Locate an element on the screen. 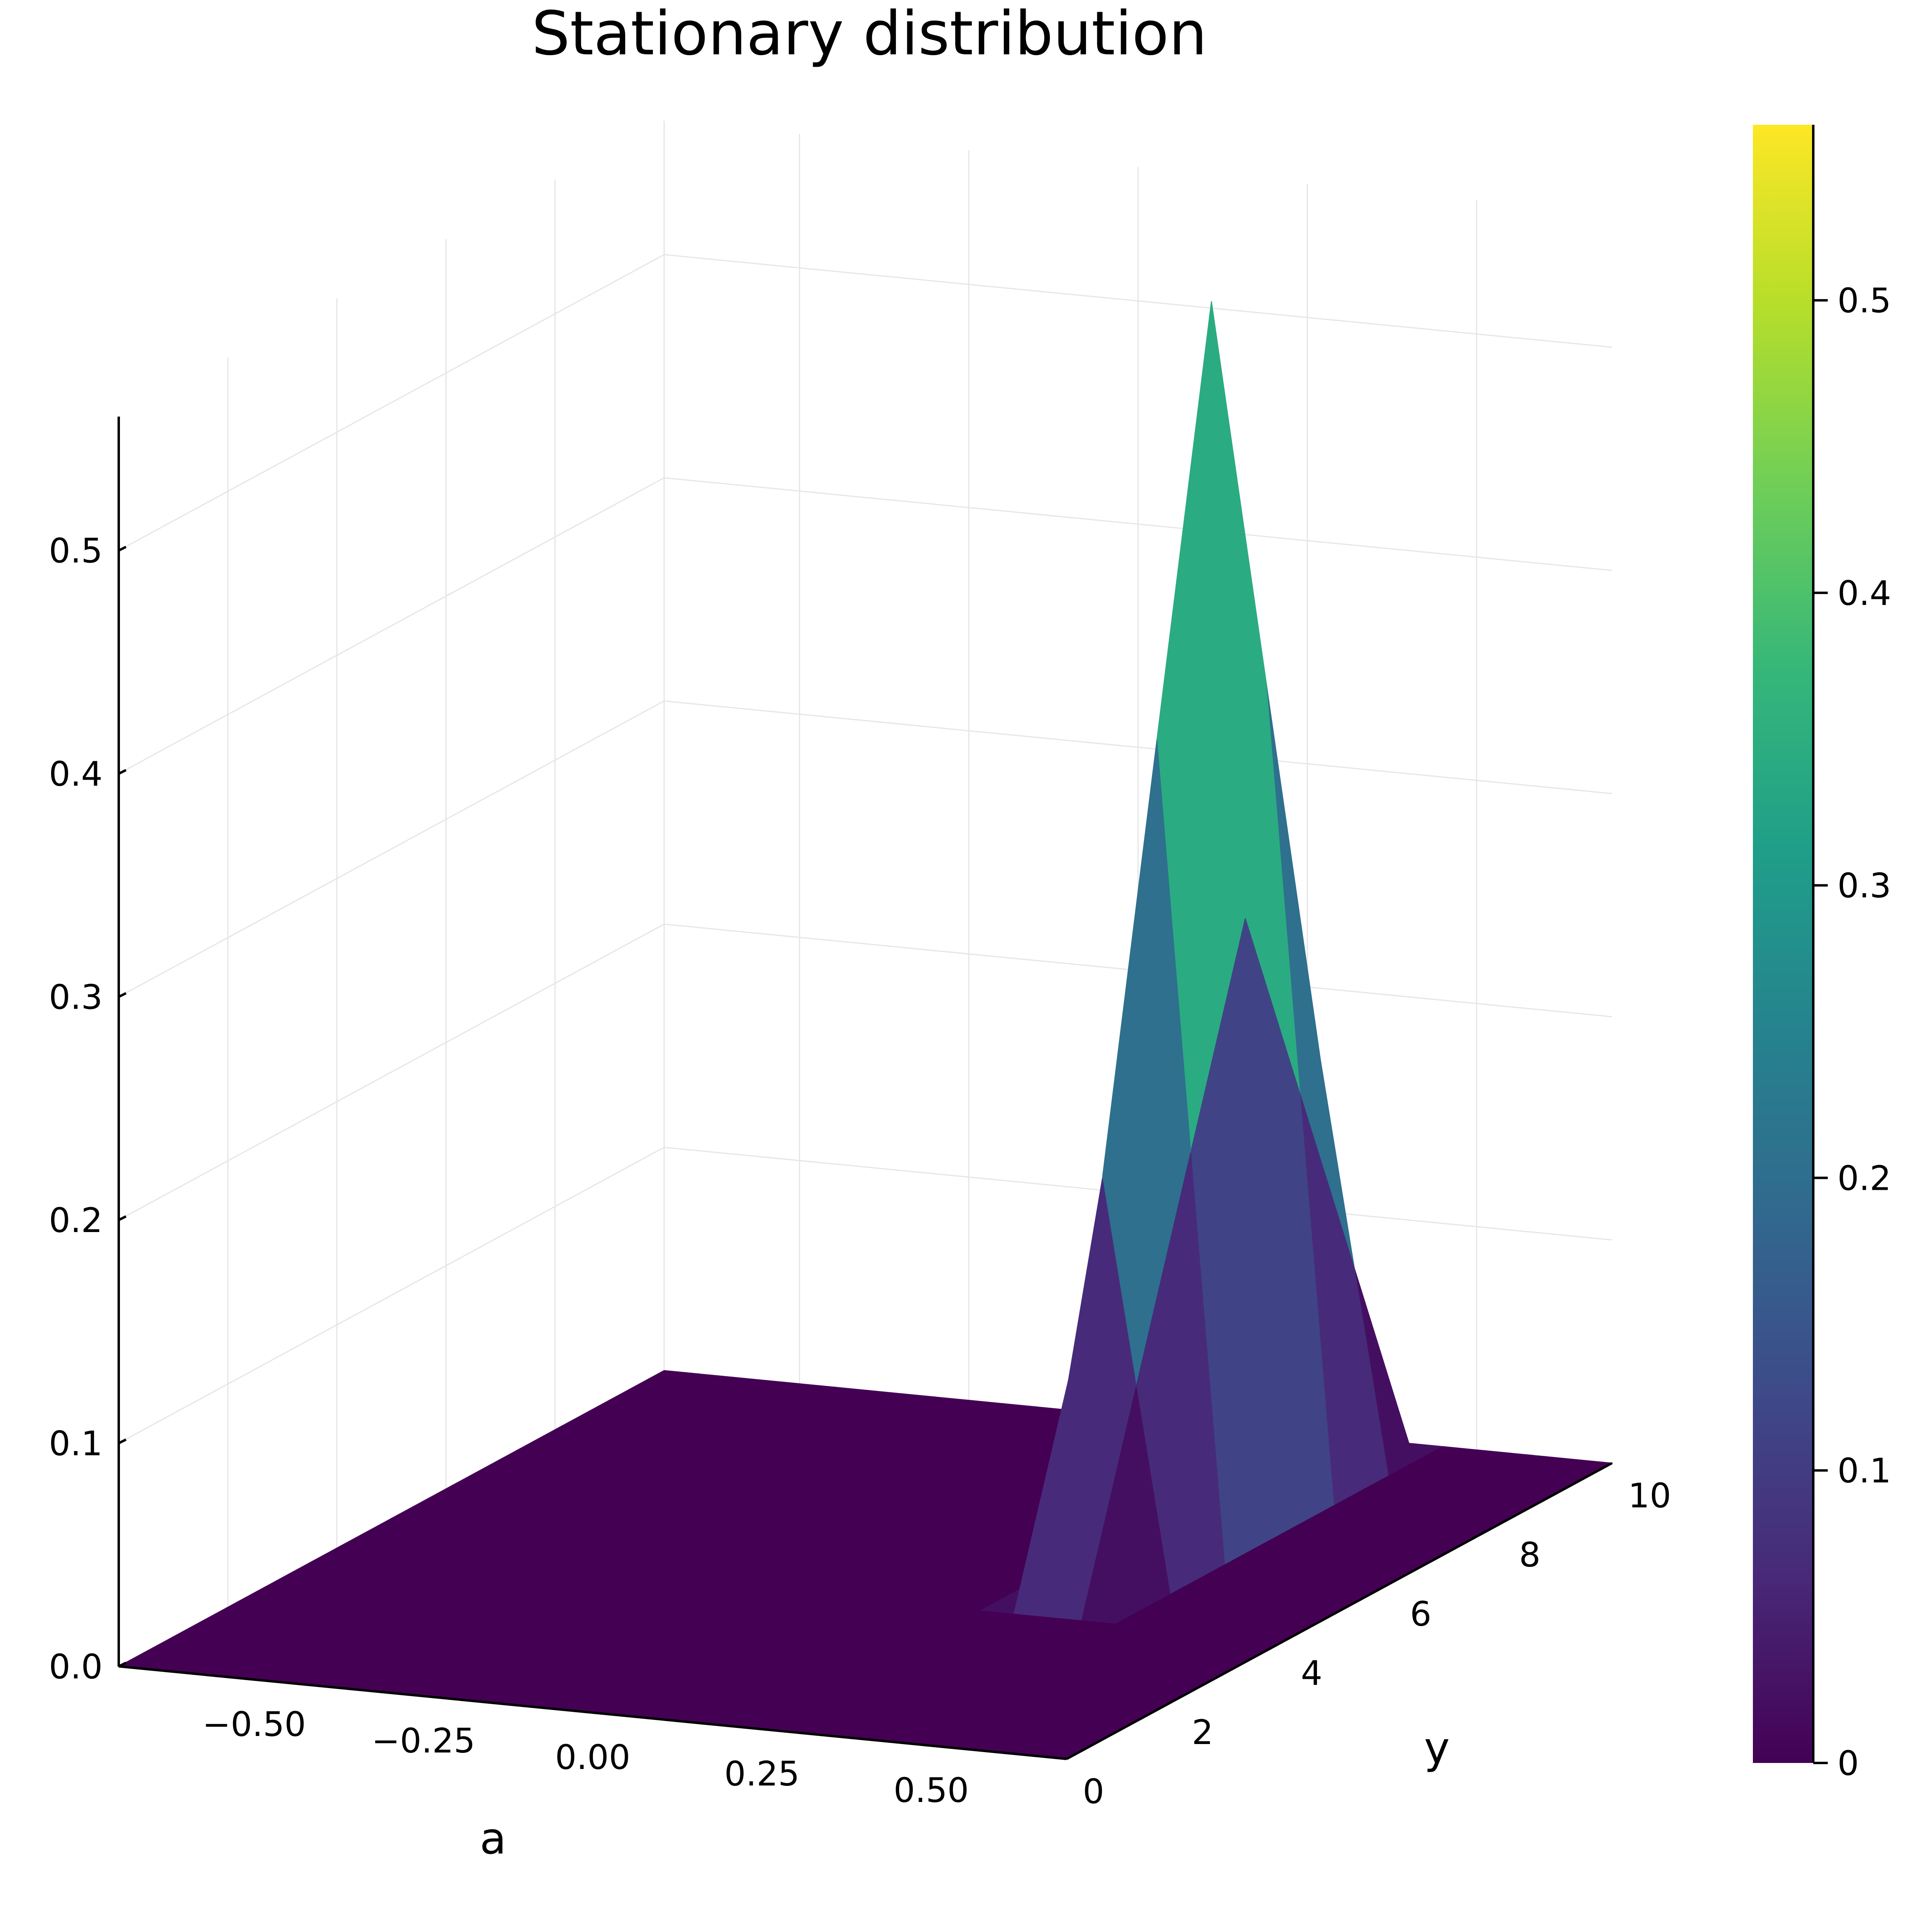 Image resolution: width=1932 pixels, height=1932 pixels. colorbar: 0 0.1 0.2 0.3 0.4 0.5 is located at coordinates (1822, 954).